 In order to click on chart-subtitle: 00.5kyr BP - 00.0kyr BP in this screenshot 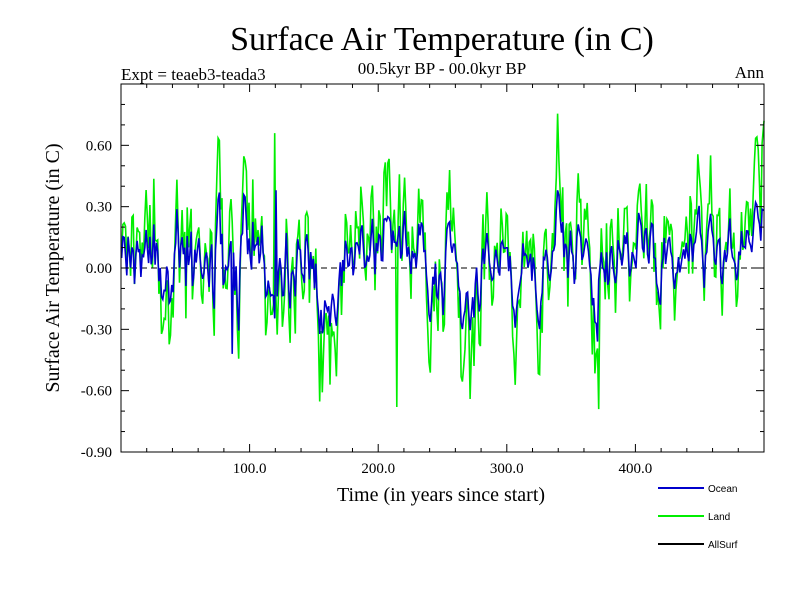, I will do `click(442, 68)`.